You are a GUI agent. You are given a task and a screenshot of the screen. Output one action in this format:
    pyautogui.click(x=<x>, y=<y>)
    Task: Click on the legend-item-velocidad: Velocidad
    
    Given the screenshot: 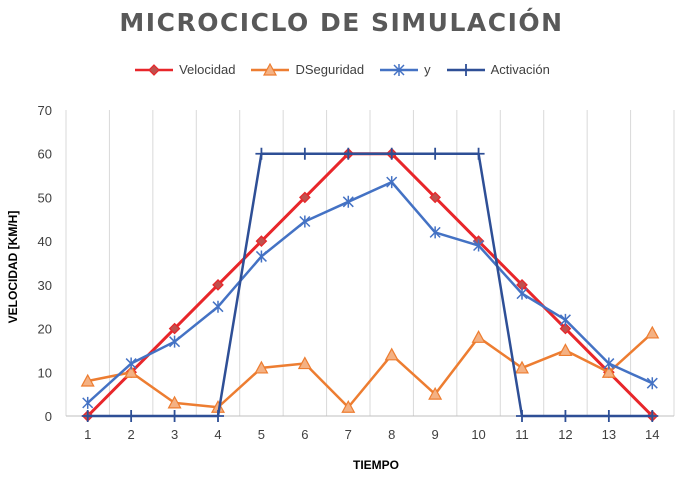 What is the action you would take?
    pyautogui.click(x=184, y=69)
    